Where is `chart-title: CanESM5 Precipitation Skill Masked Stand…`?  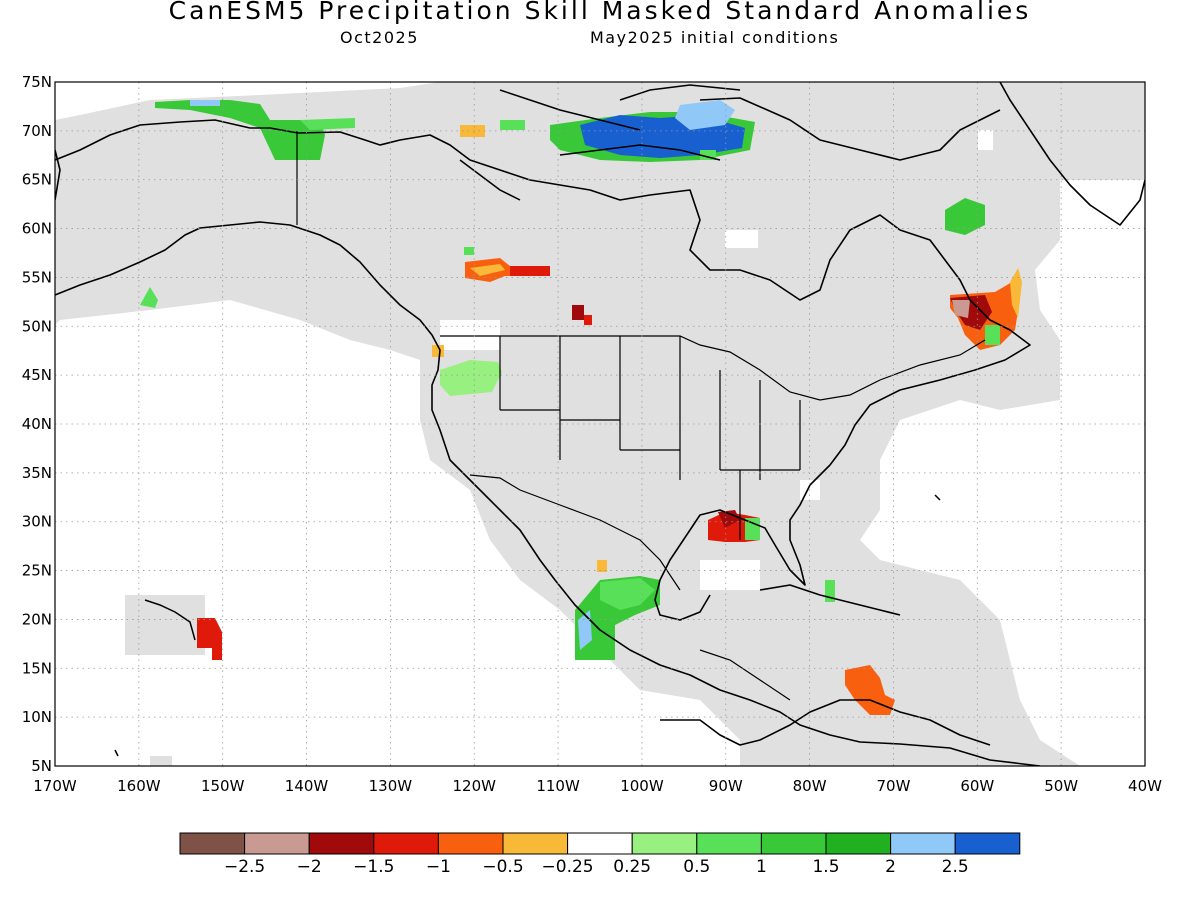
chart-title: CanESM5 Precipitation Skill Masked Stand… is located at coordinates (600, 12).